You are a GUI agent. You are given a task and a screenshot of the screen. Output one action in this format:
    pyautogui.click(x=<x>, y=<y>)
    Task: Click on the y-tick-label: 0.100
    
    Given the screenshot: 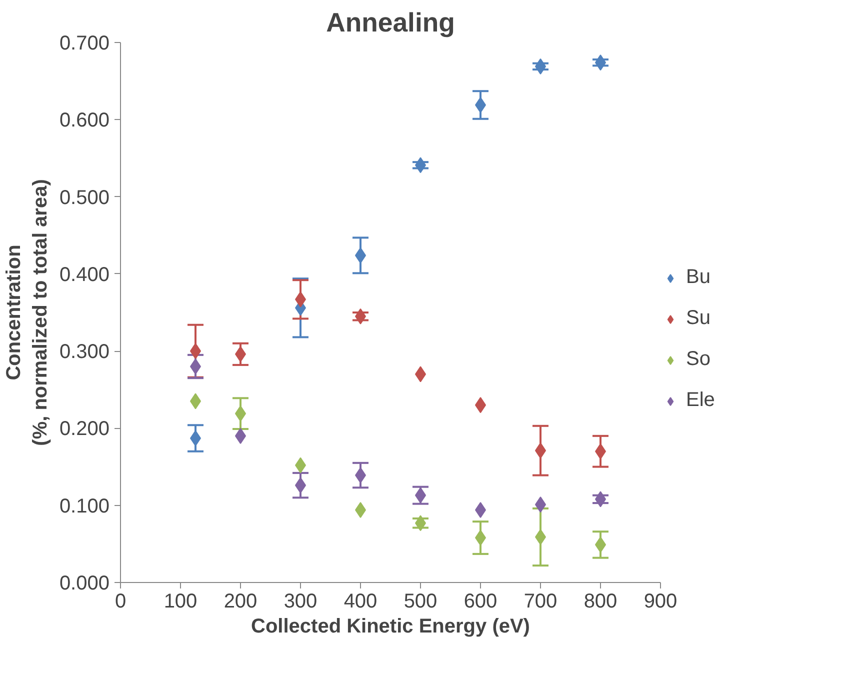 What is the action you would take?
    pyautogui.click(x=84, y=506)
    